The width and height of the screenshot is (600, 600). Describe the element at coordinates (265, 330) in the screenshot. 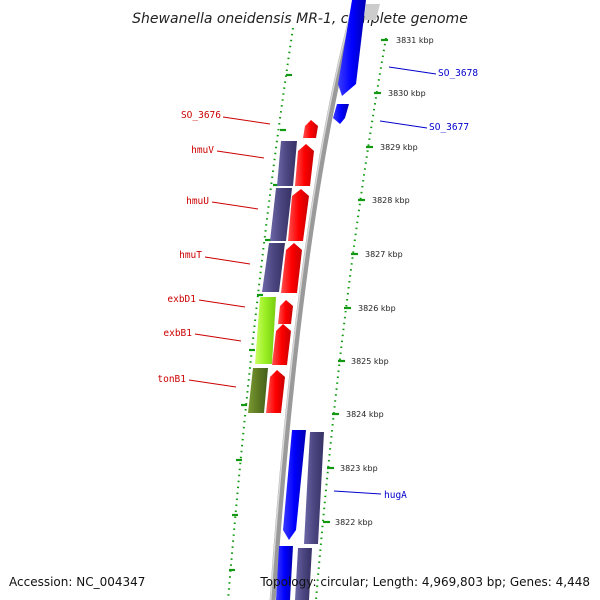

I see `gene-exbD1-exbB1` at that location.